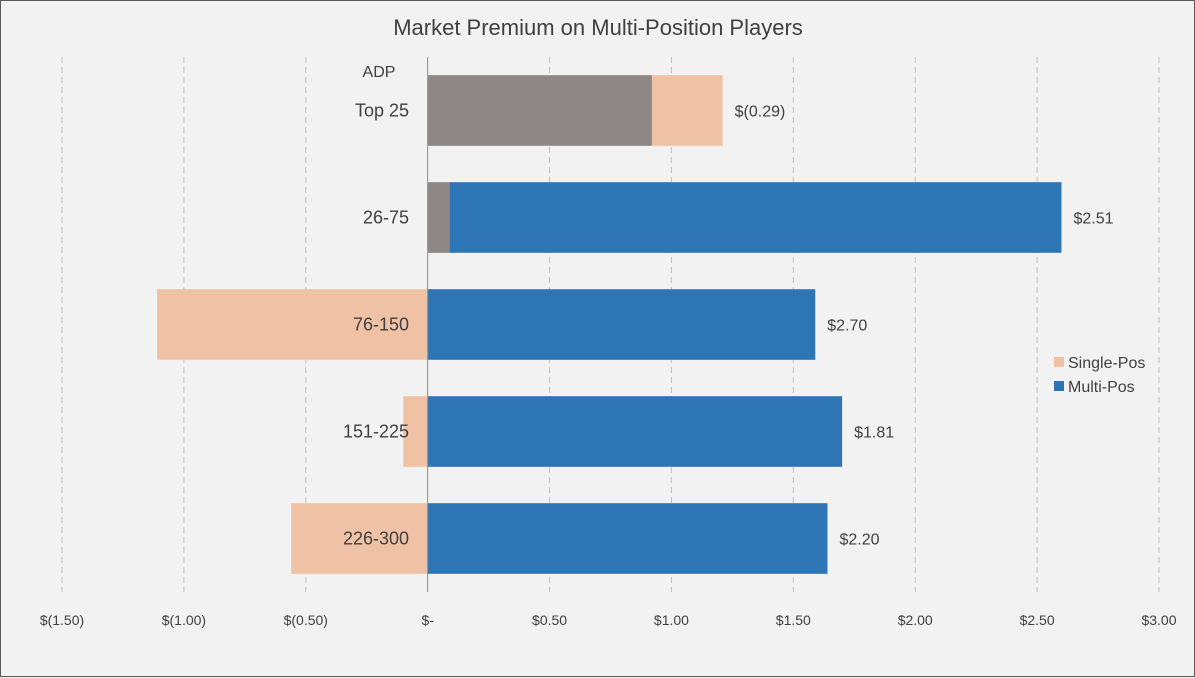  What do you see at coordinates (915, 620) in the screenshot?
I see `x-tick-label: $2.00` at bounding box center [915, 620].